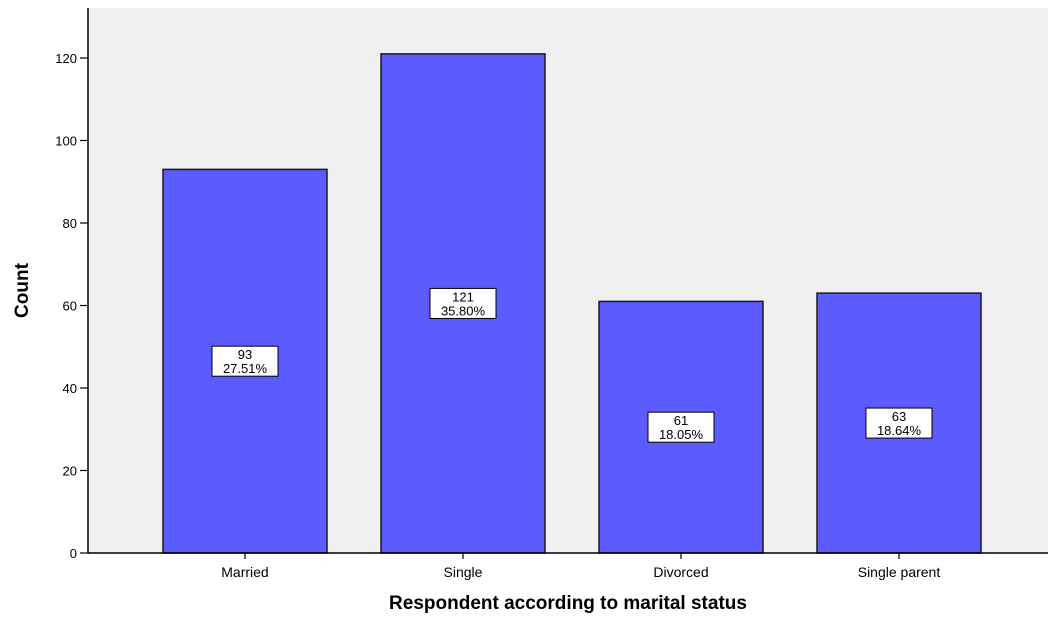  I want to click on y-tick-label: 80, so click(70, 223).